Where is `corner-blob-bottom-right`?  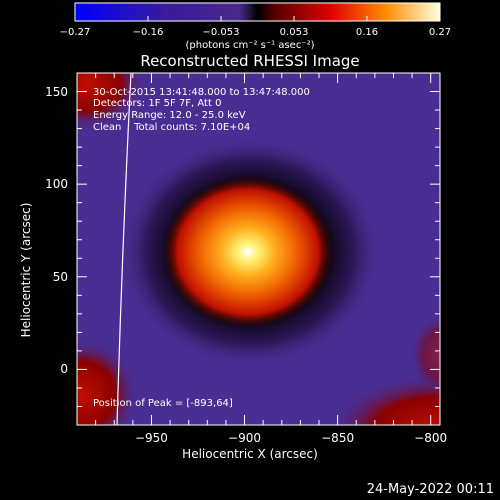
corner-blob-bottom-right is located at coordinates (385, 400).